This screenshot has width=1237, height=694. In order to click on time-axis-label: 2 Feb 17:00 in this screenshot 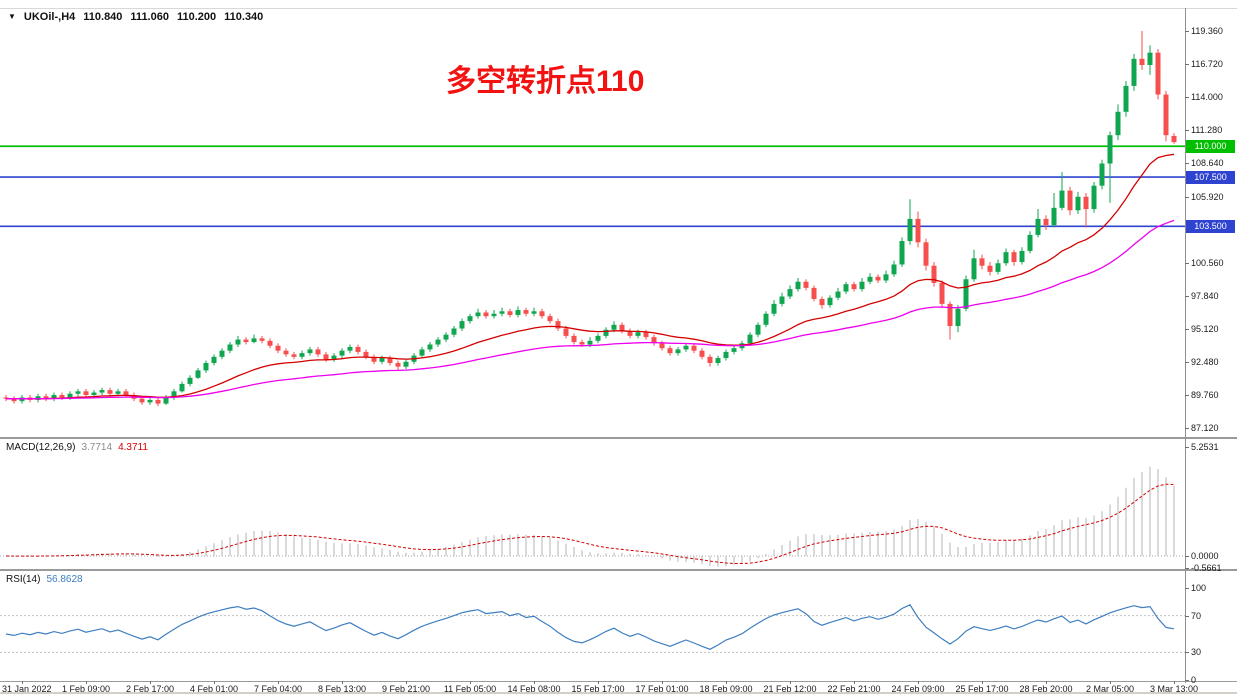, I will do `click(150, 689)`.